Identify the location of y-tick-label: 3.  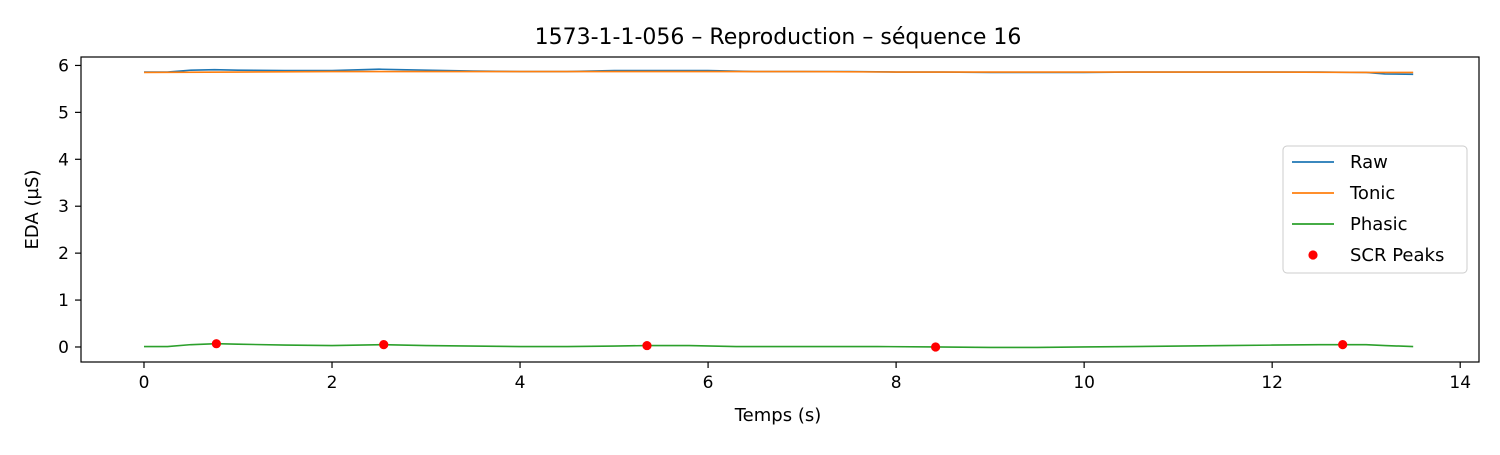
(63, 207).